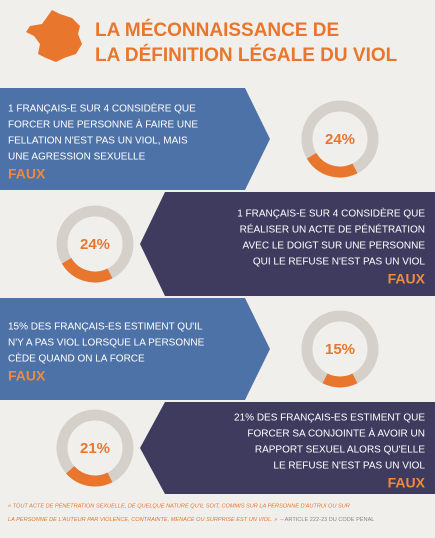 This screenshot has height=538, width=435. What do you see at coordinates (217, 30) in the screenshot?
I see `title-line: LA MÉCONNAISSANCE DE` at bounding box center [217, 30].